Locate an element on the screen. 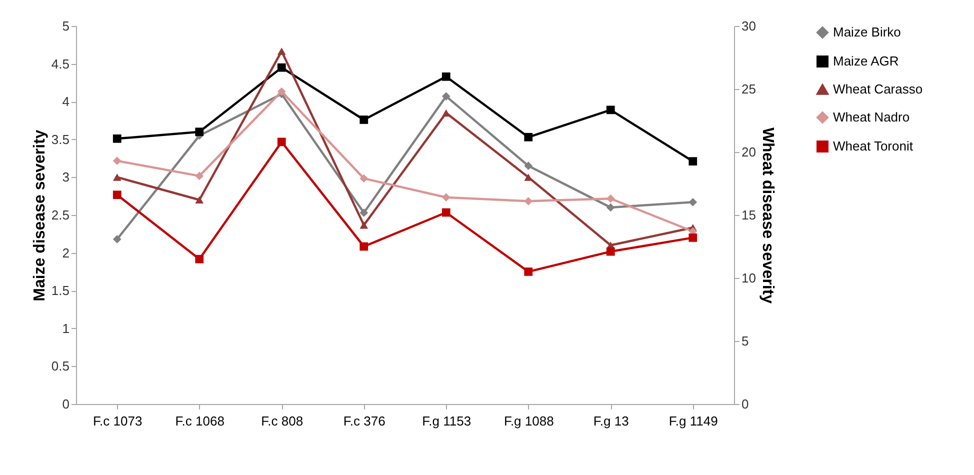  y2-tick-label: 30 is located at coordinates (749, 26).